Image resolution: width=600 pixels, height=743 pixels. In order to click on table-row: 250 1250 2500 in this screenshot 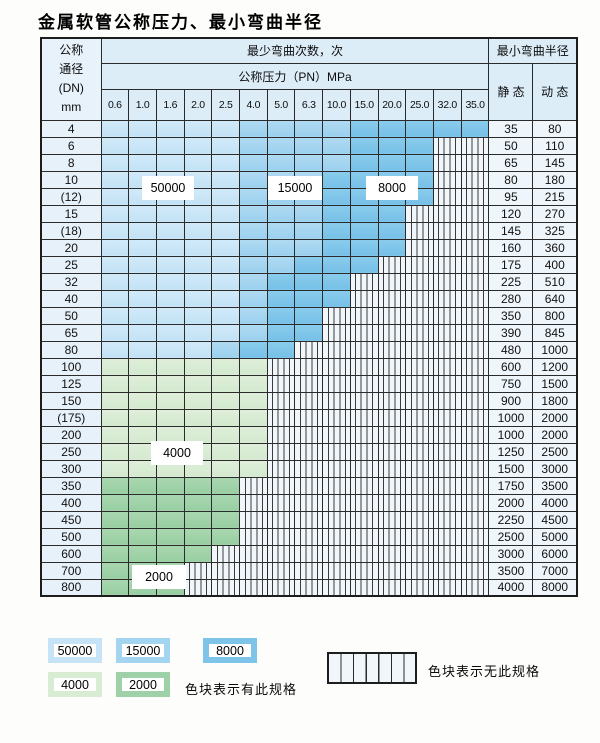, I will do `click(309, 451)`.